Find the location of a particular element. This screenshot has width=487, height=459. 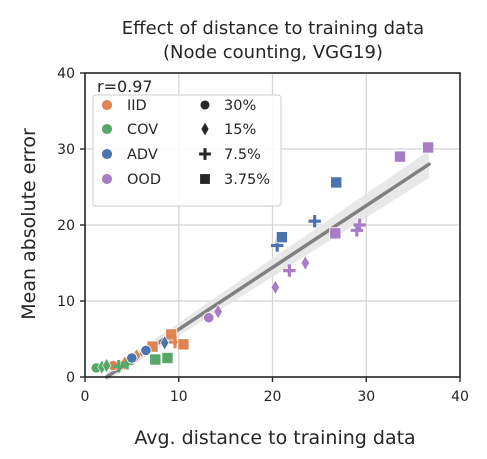

legend-marker-circle is located at coordinates (205, 105).